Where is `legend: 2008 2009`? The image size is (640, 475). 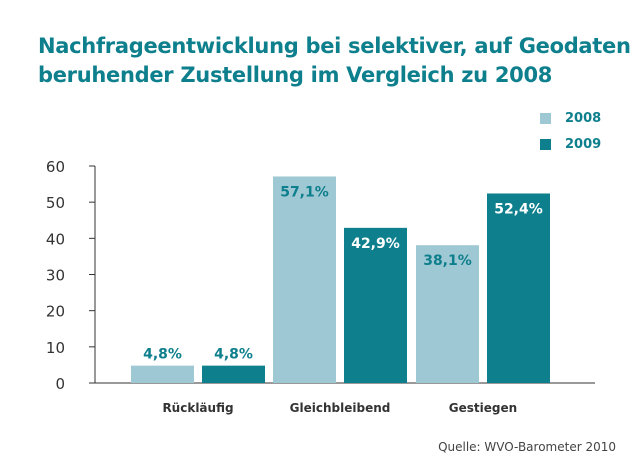
legend: 2008 2009 is located at coordinates (570, 134).